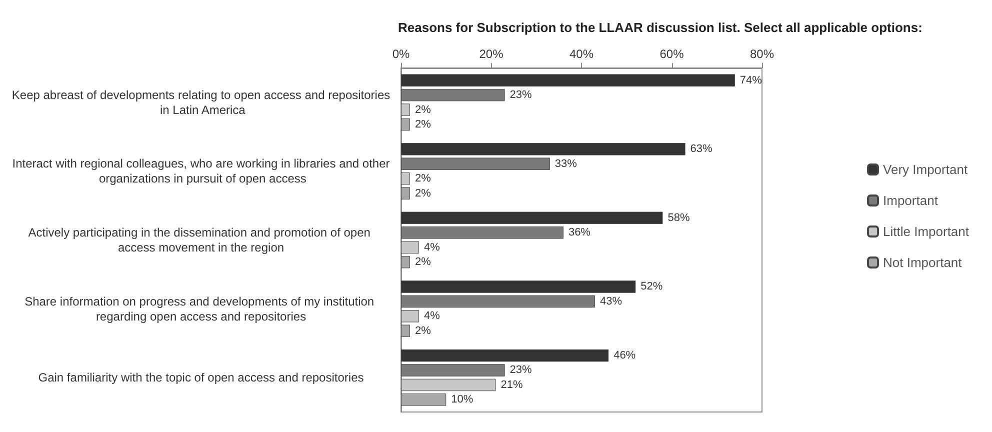 The image size is (992, 432). What do you see at coordinates (462, 400) in the screenshot?
I see `data-label: 10%` at bounding box center [462, 400].